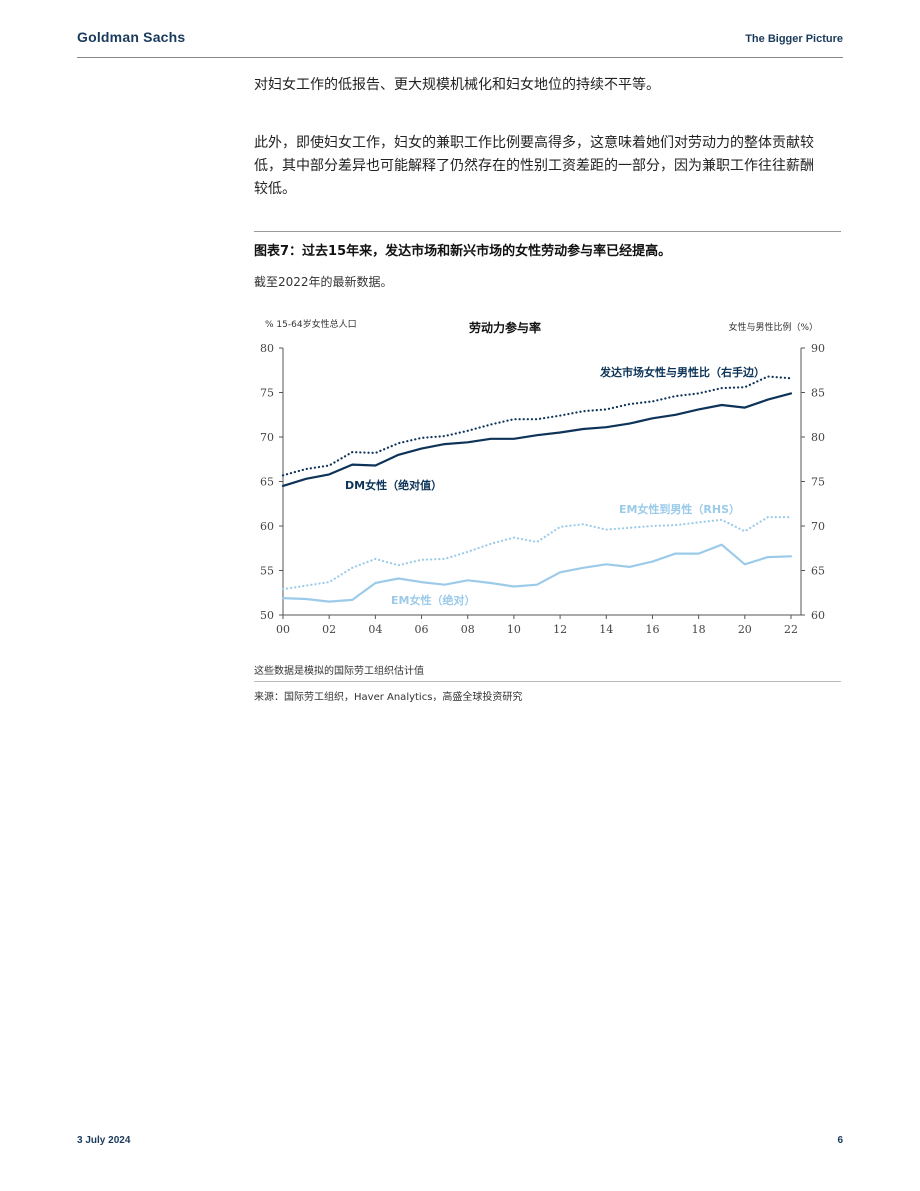  What do you see at coordinates (547, 231) in the screenshot?
I see `figure-top-divider` at bounding box center [547, 231].